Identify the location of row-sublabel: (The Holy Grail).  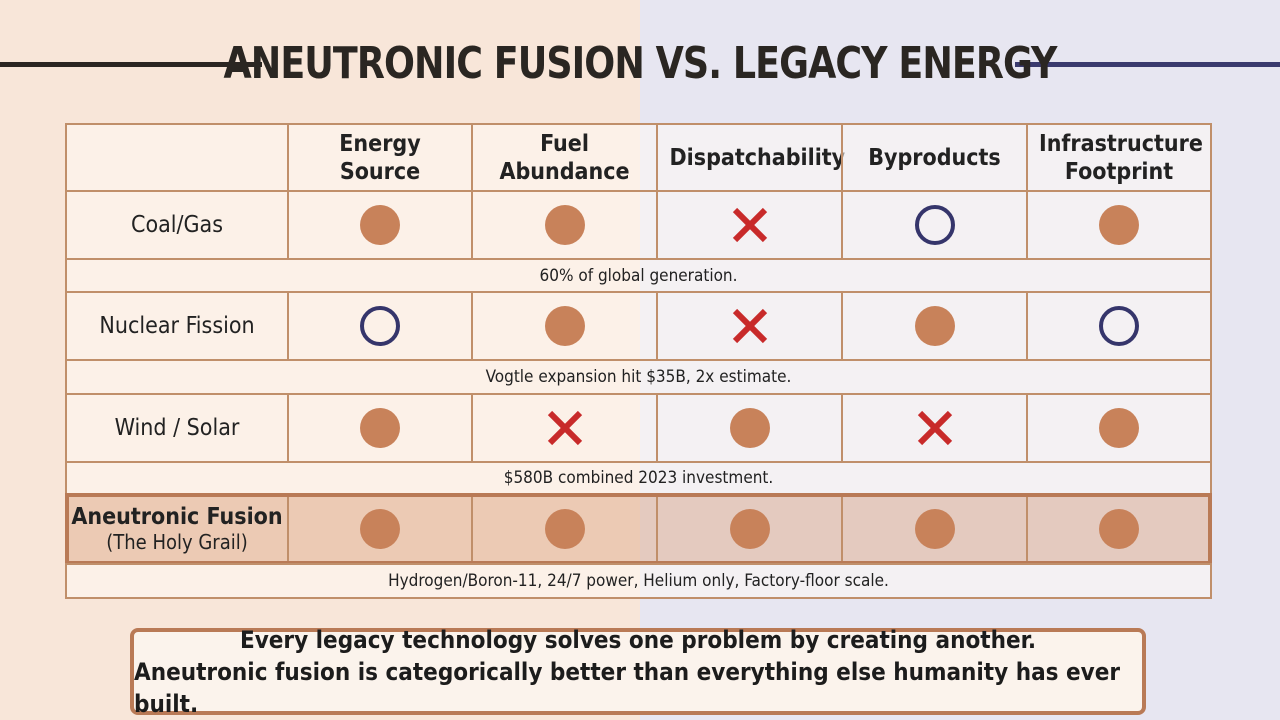
(177, 542).